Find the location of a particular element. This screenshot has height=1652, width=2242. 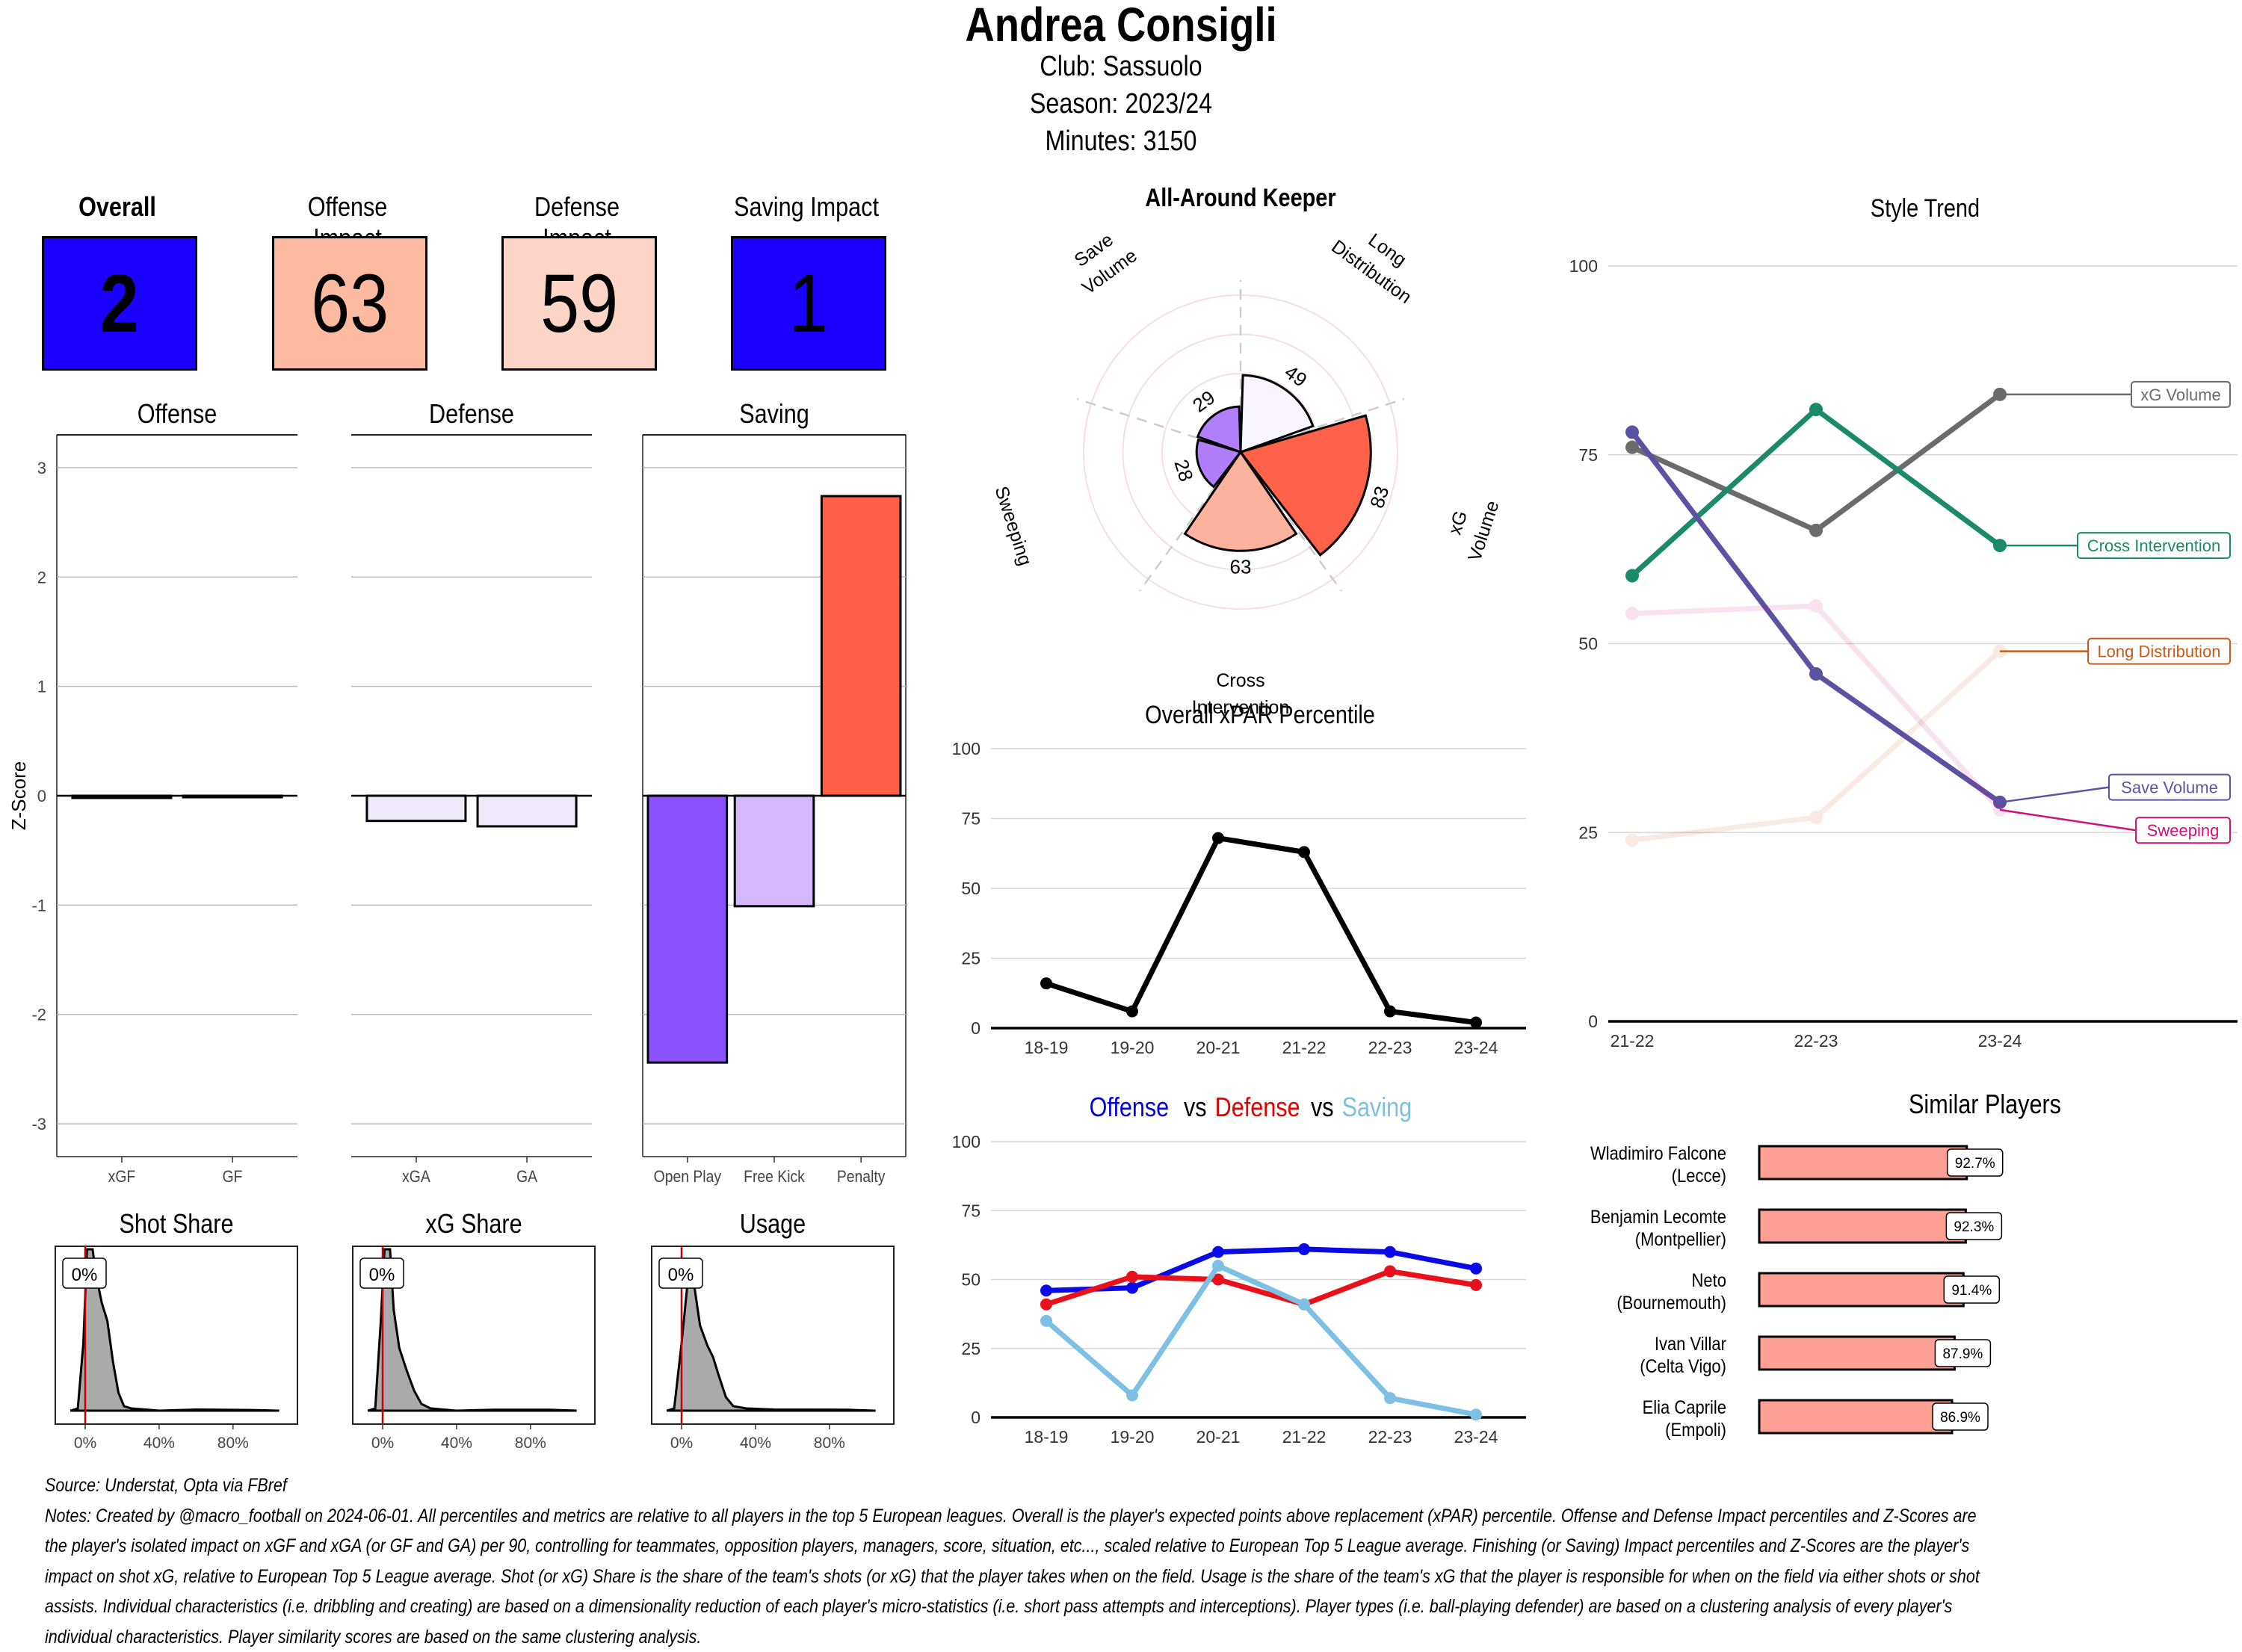

x-tick-label: Free Kick is located at coordinates (774, 1177).